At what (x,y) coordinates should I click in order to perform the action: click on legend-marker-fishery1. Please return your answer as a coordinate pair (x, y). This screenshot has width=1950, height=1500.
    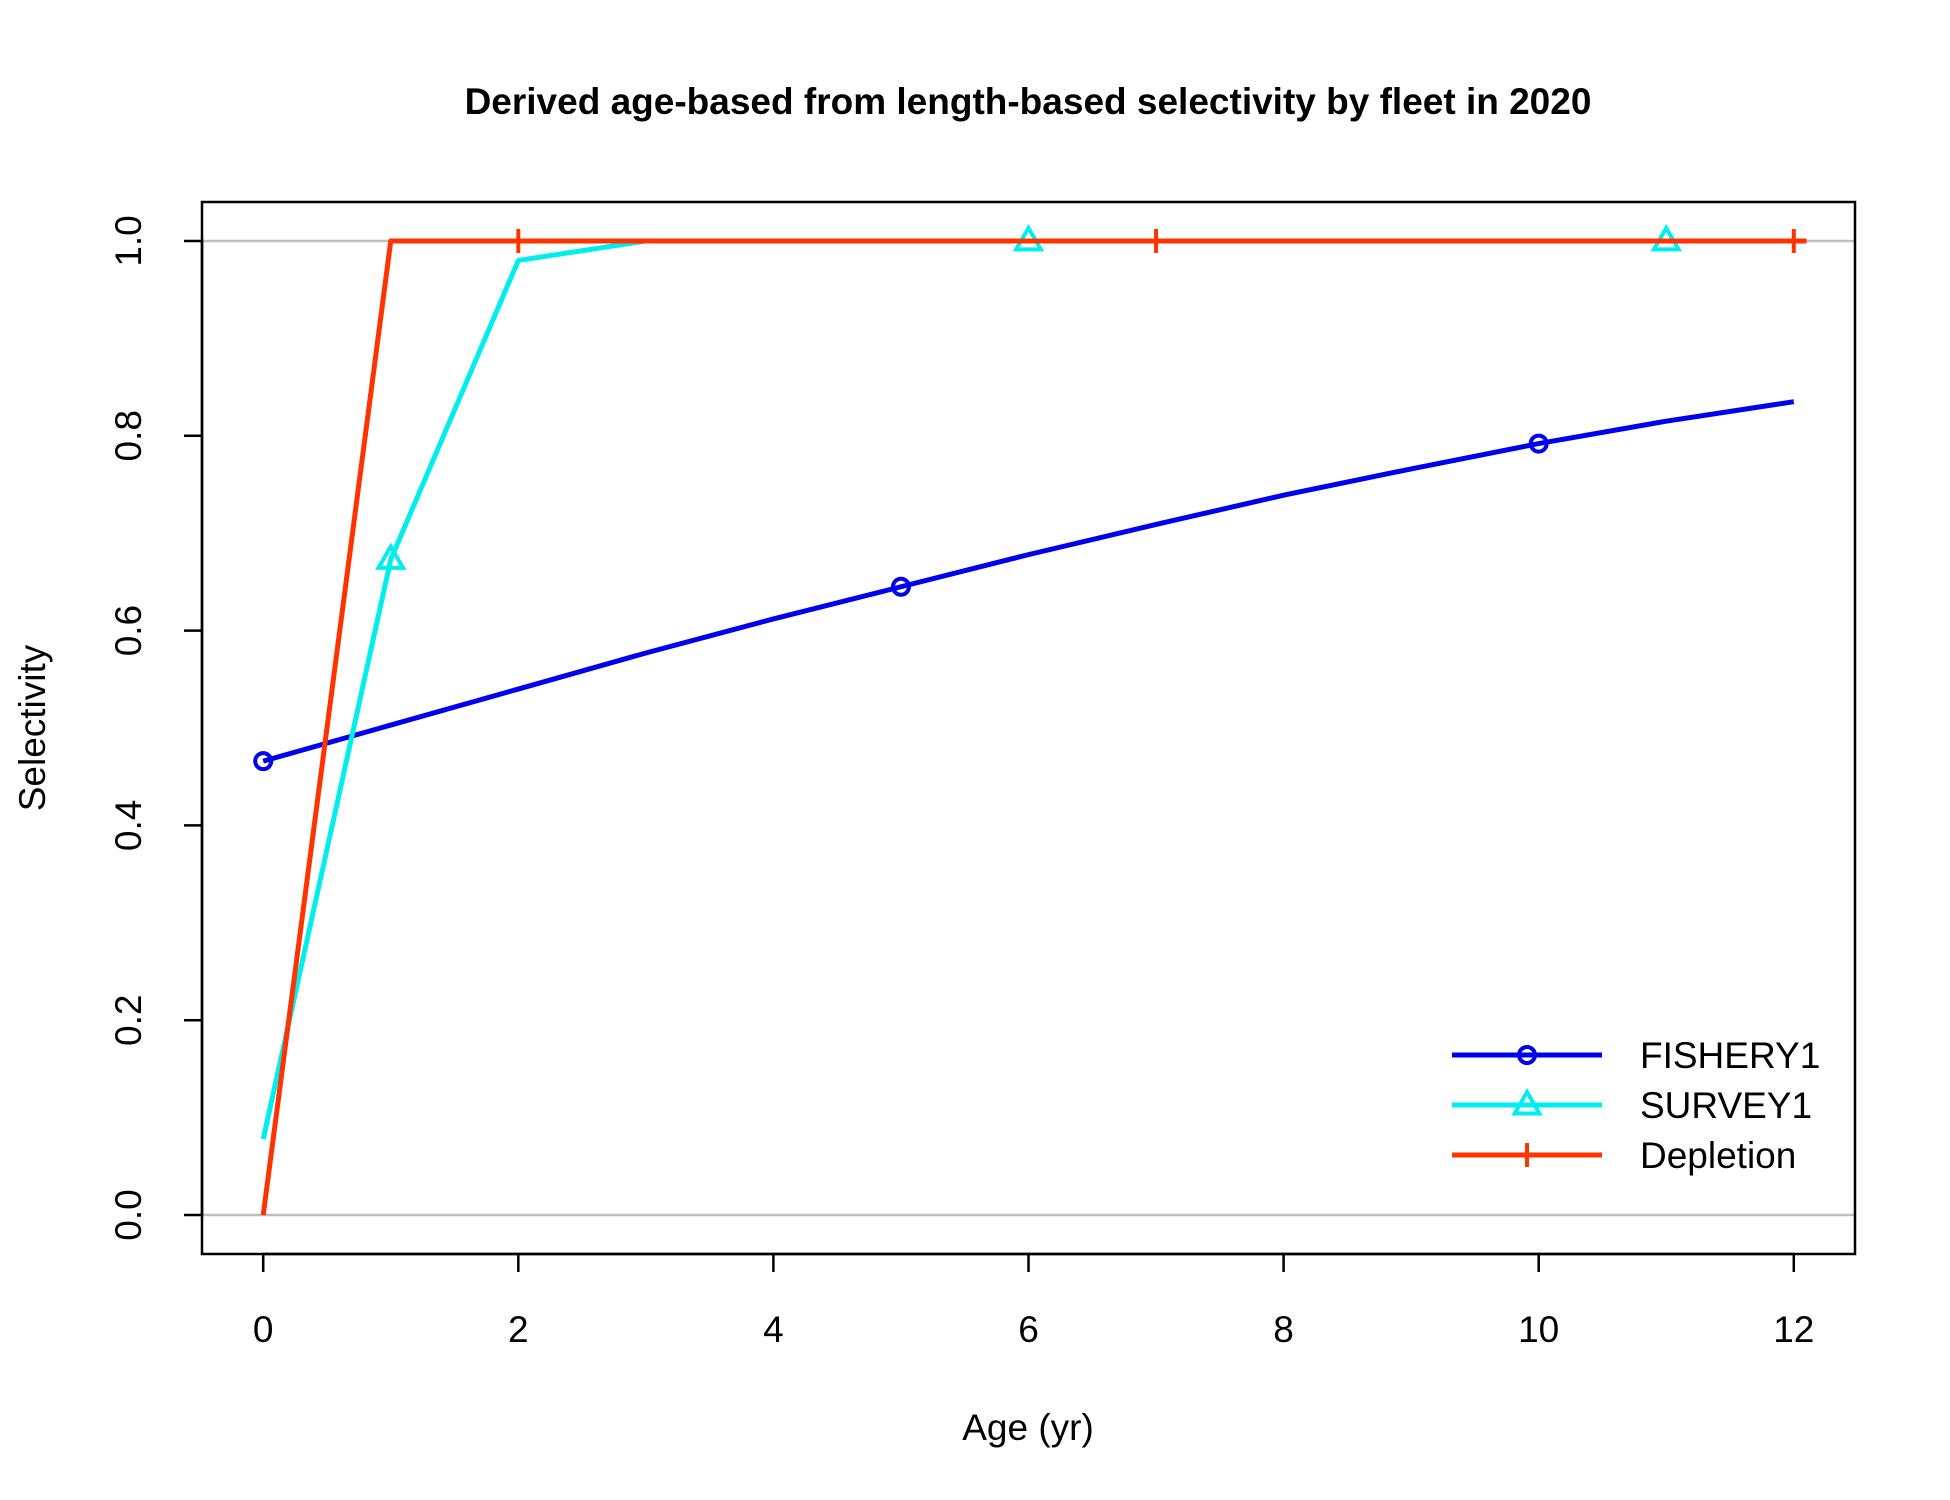
    Looking at the image, I should click on (1527, 1055).